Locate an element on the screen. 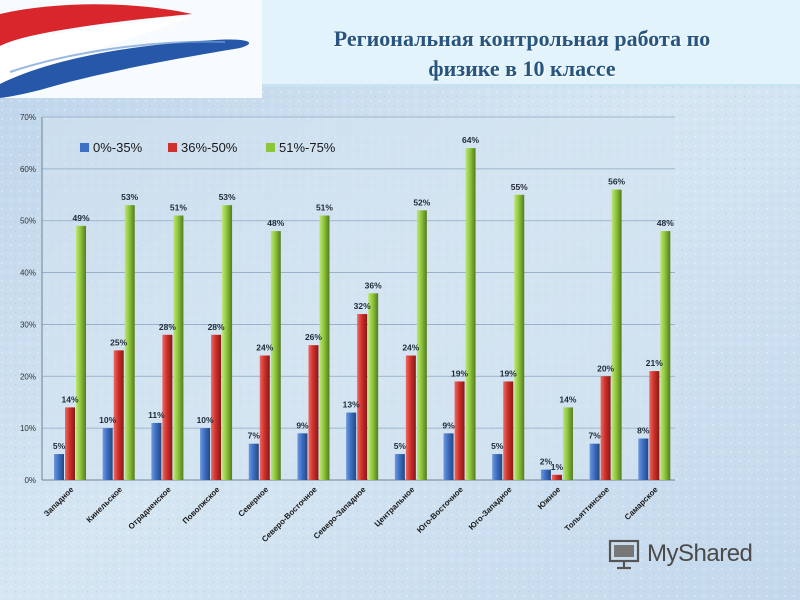 The image size is (800, 600). legend-item: 36%-50% is located at coordinates (203, 147).